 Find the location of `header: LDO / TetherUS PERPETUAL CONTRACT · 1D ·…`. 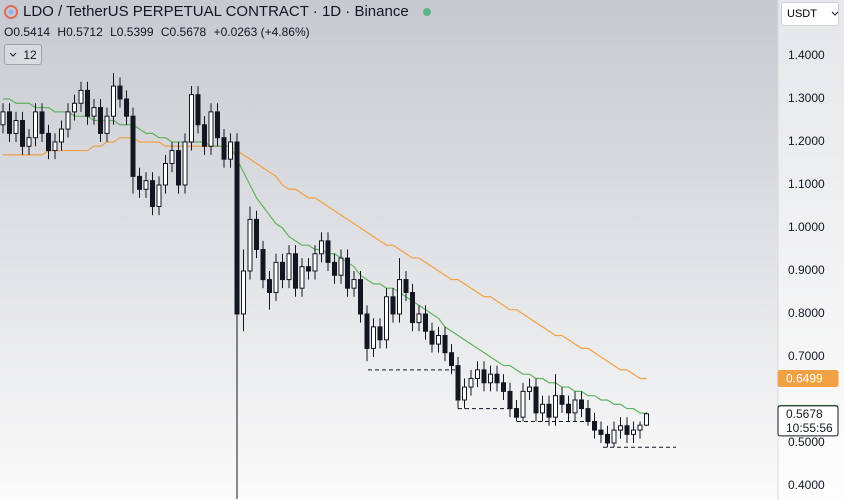

header: LDO / TetherUS PERPETUAL CONTRACT · 1D ·… is located at coordinates (219, 34).